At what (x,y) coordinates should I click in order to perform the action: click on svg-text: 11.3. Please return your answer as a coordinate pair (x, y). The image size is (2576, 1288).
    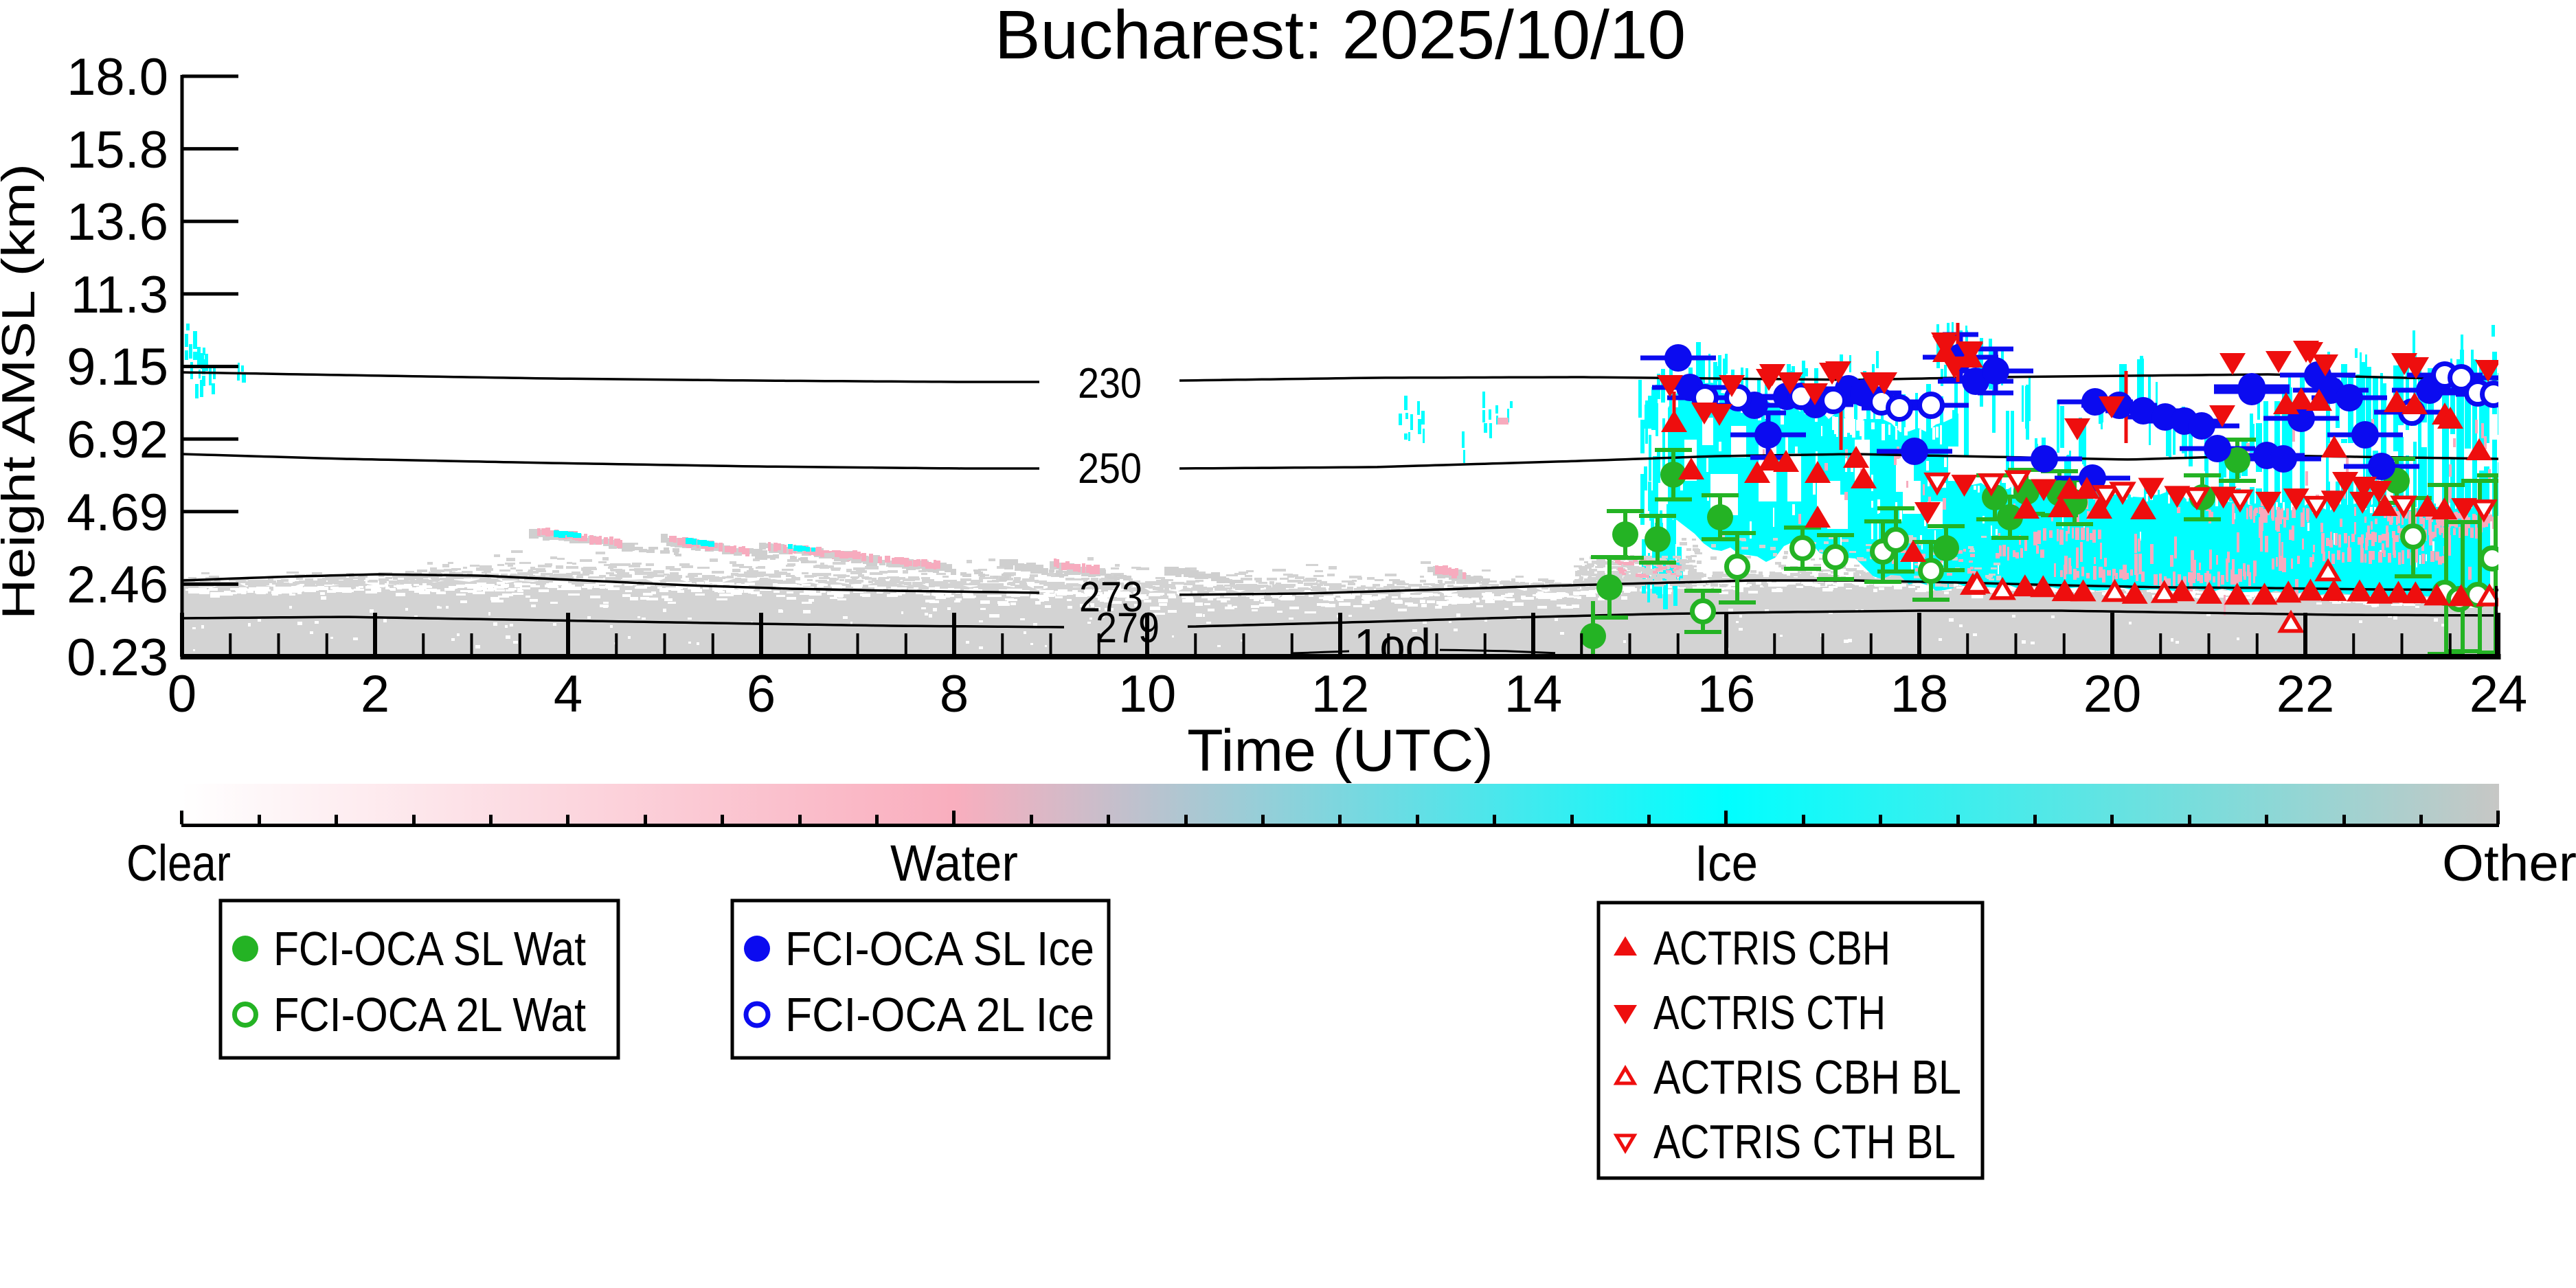
    Looking at the image, I should click on (119, 295).